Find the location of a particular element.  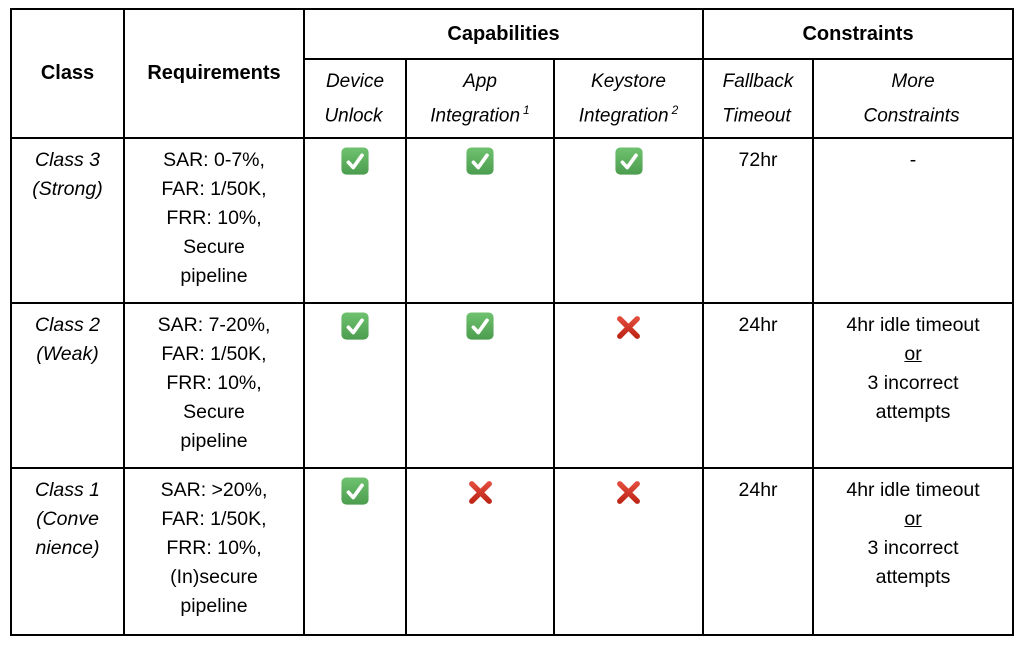

constraint-text: - is located at coordinates (913, 160).